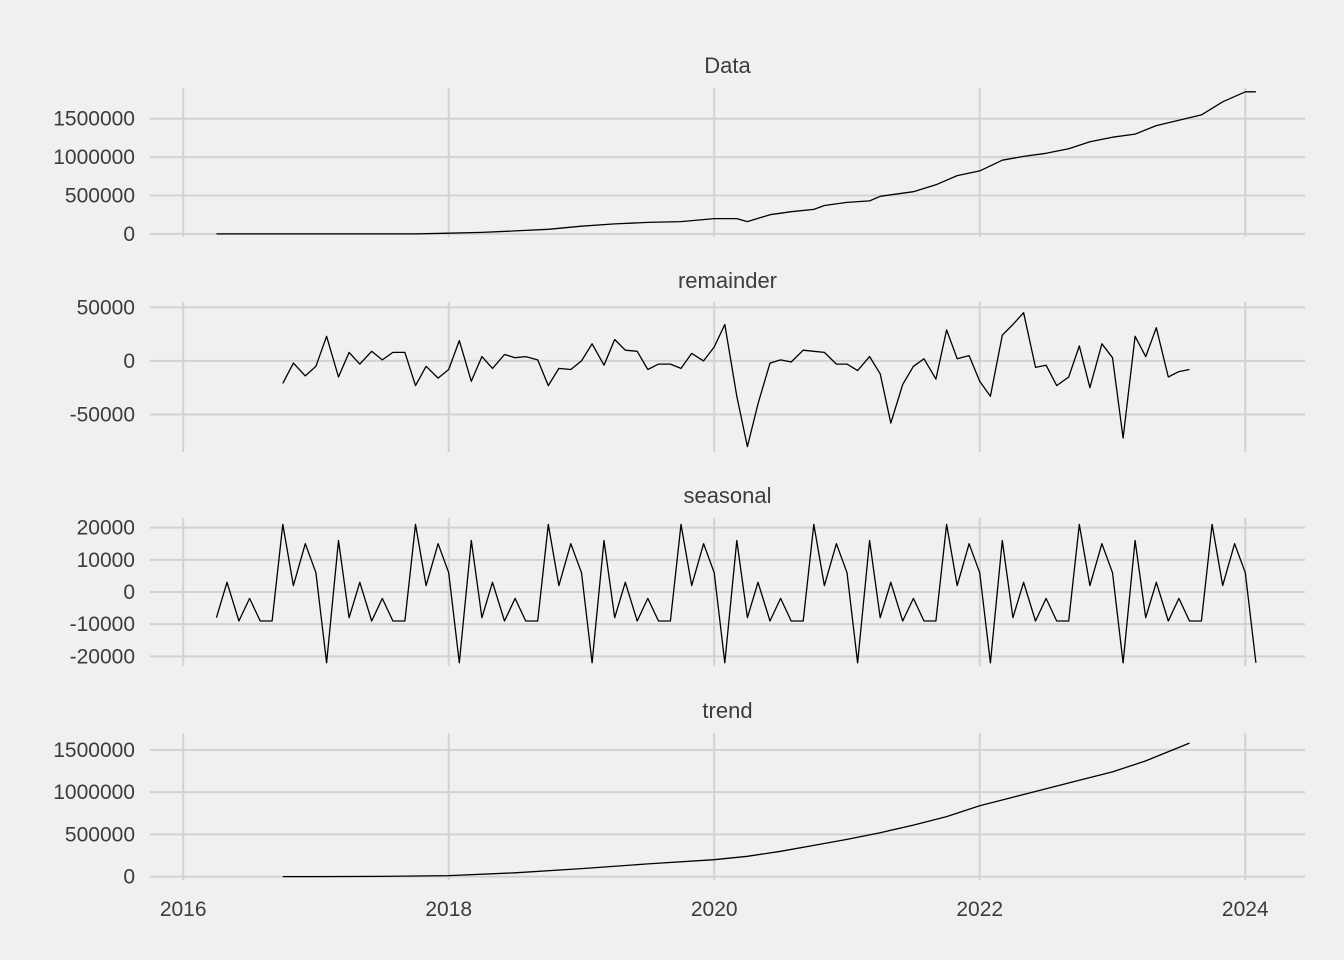 The height and width of the screenshot is (960, 1344). What do you see at coordinates (727, 710) in the screenshot?
I see `panel-title: trend` at bounding box center [727, 710].